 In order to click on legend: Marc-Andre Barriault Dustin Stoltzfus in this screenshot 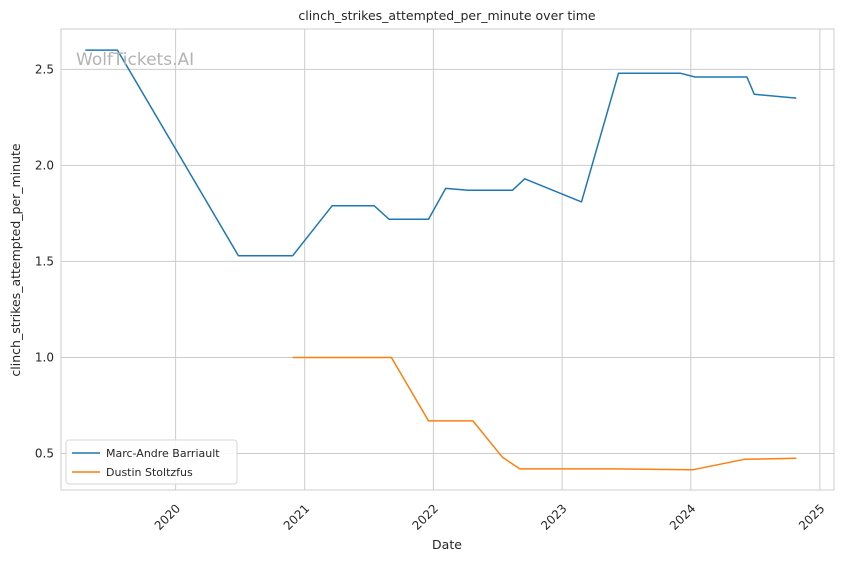, I will do `click(151, 462)`.